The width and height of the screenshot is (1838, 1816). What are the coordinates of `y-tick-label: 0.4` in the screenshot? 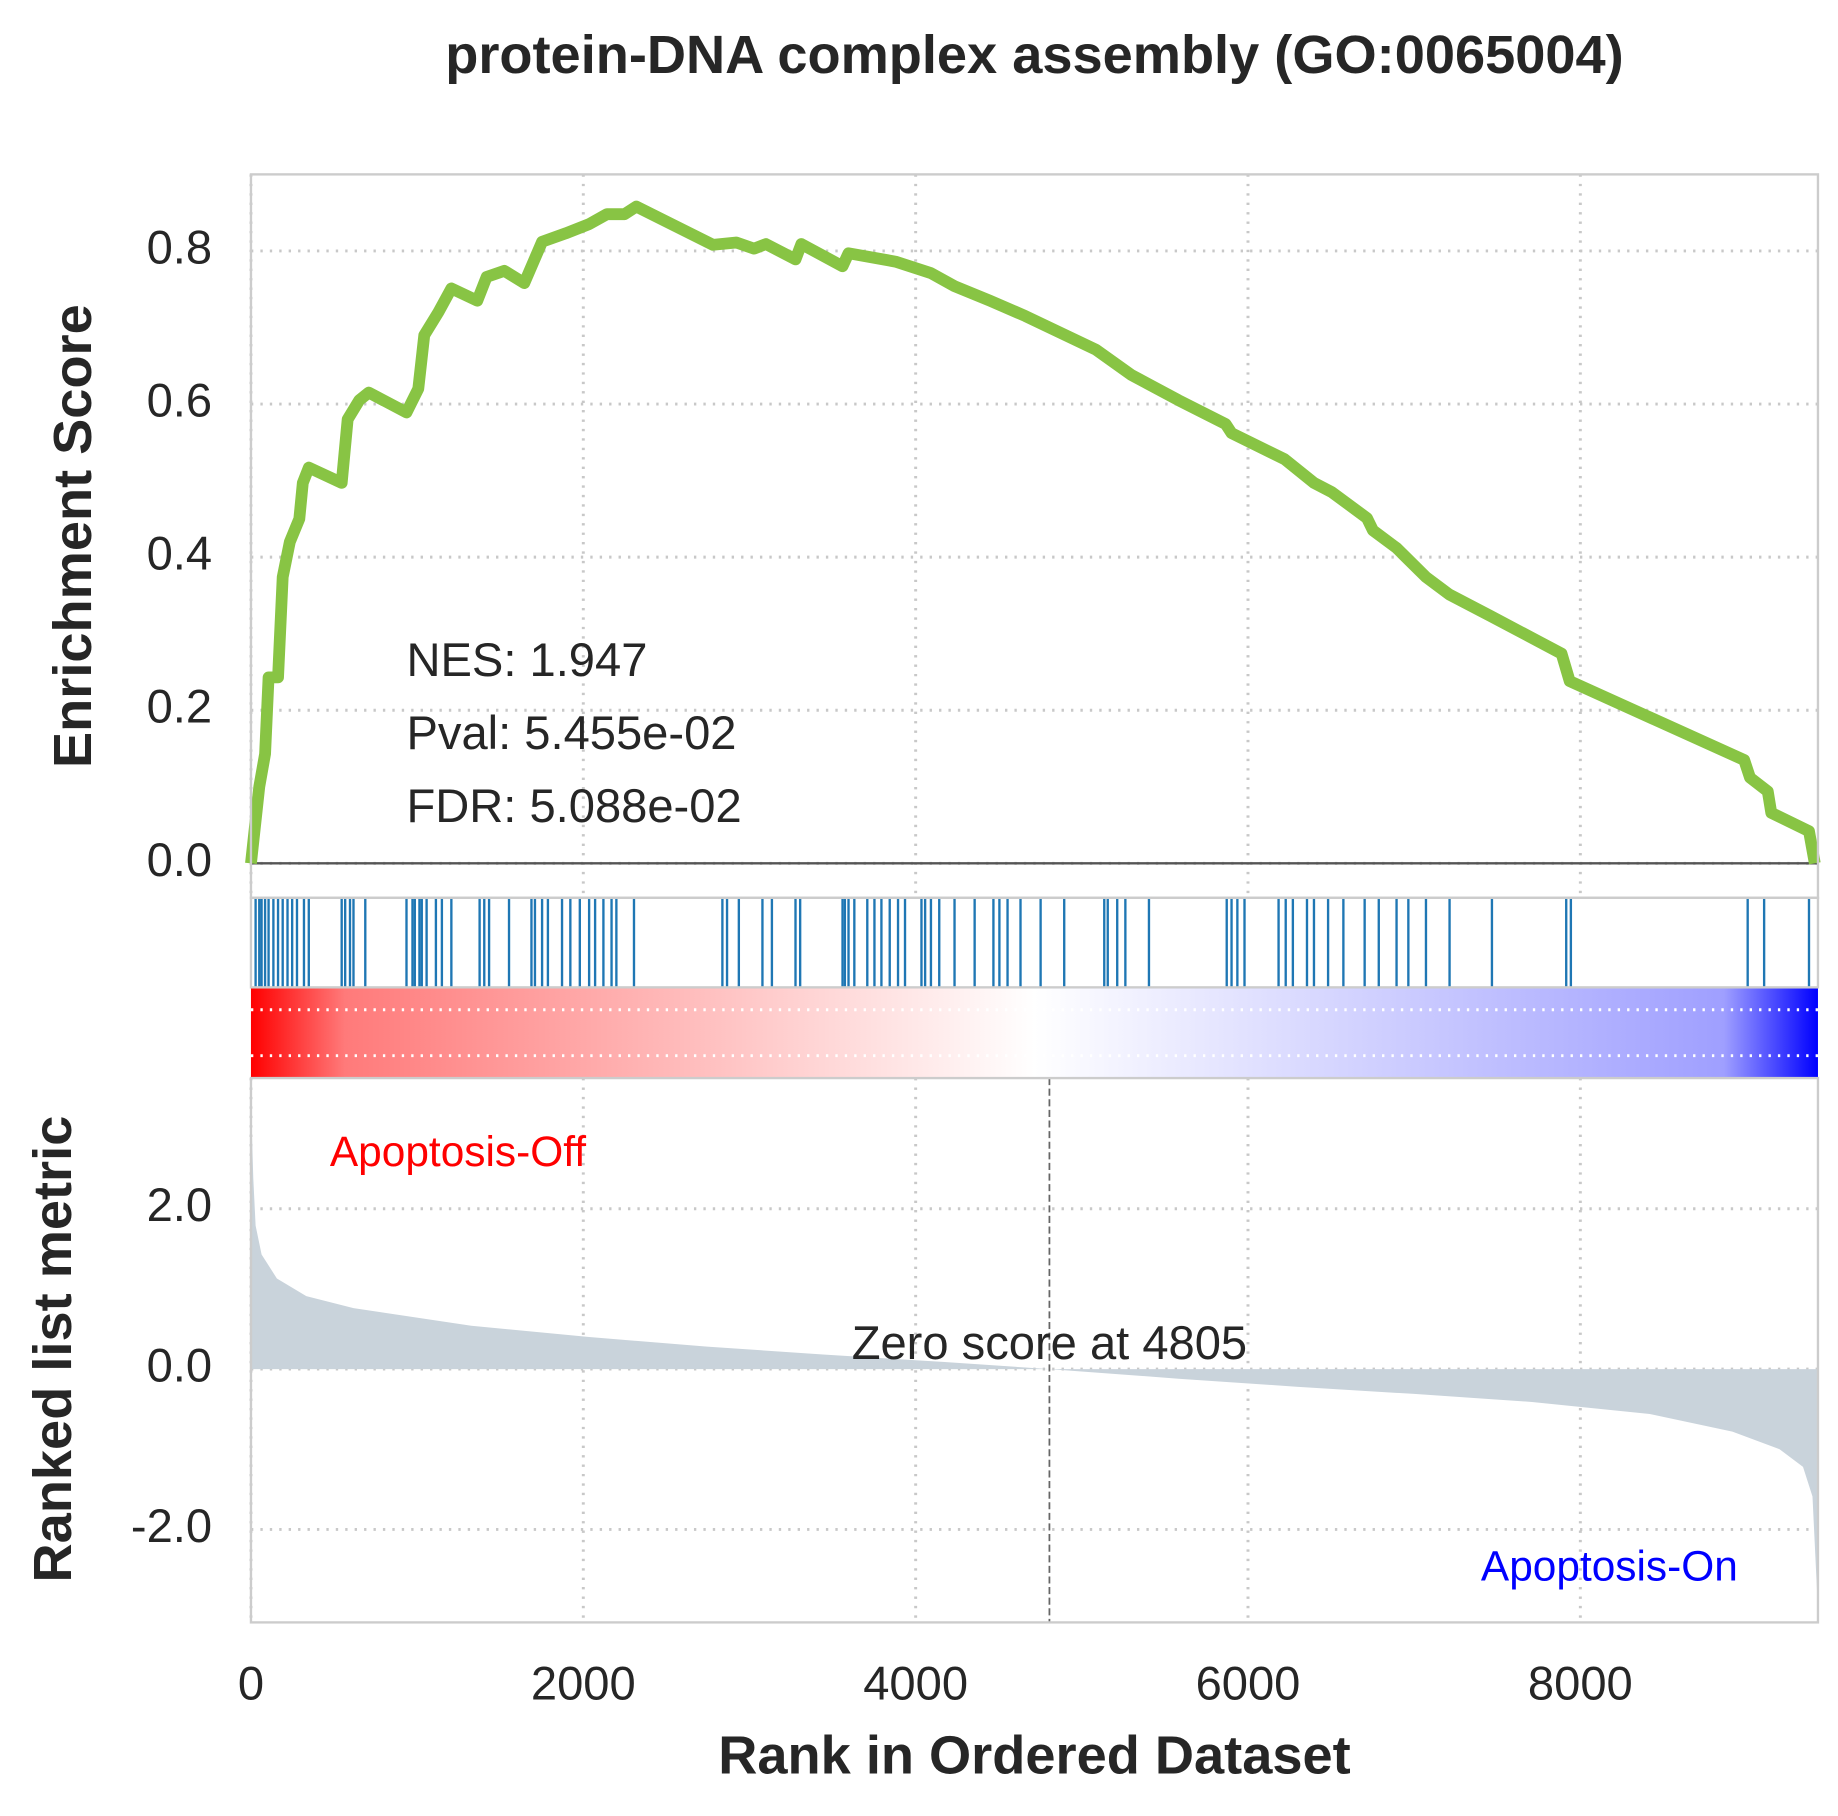 It's located at (180, 553).